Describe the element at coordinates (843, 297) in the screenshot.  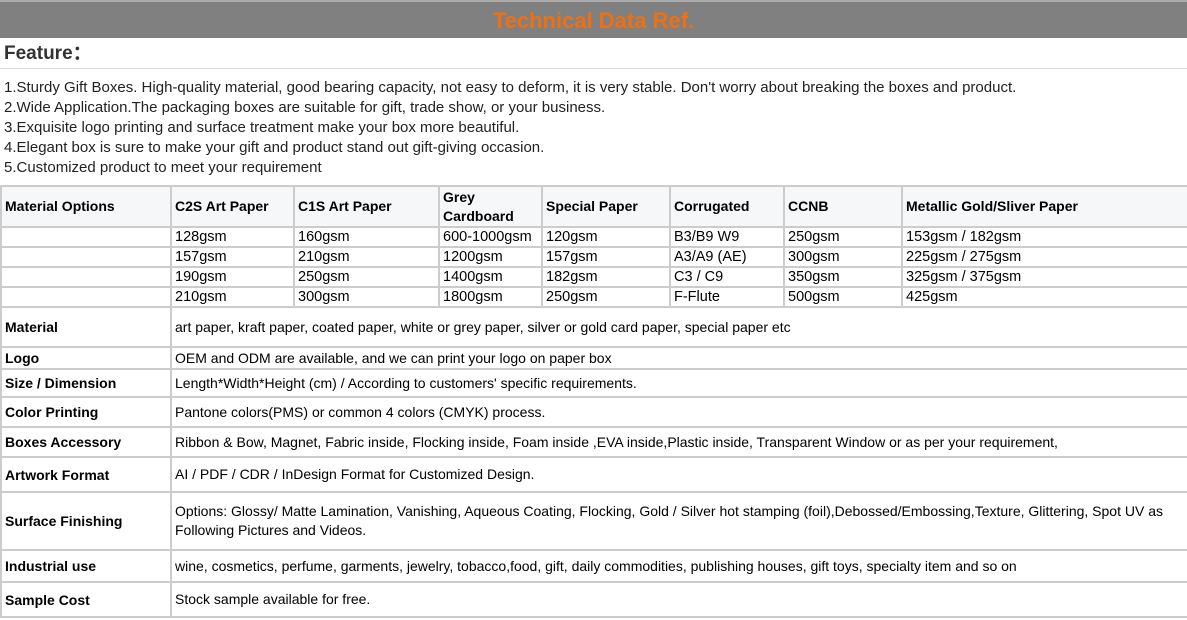
I see `table-cell: 500gsm` at that location.